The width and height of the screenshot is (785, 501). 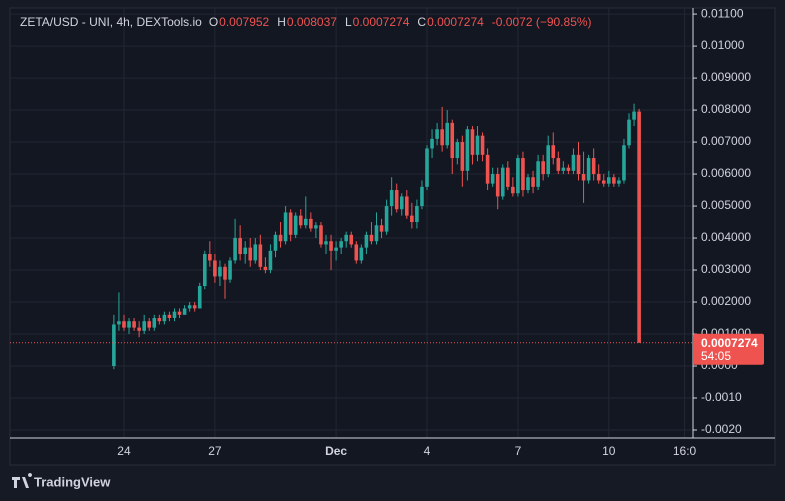 I want to click on x-tick-label: 10, so click(x=609, y=451).